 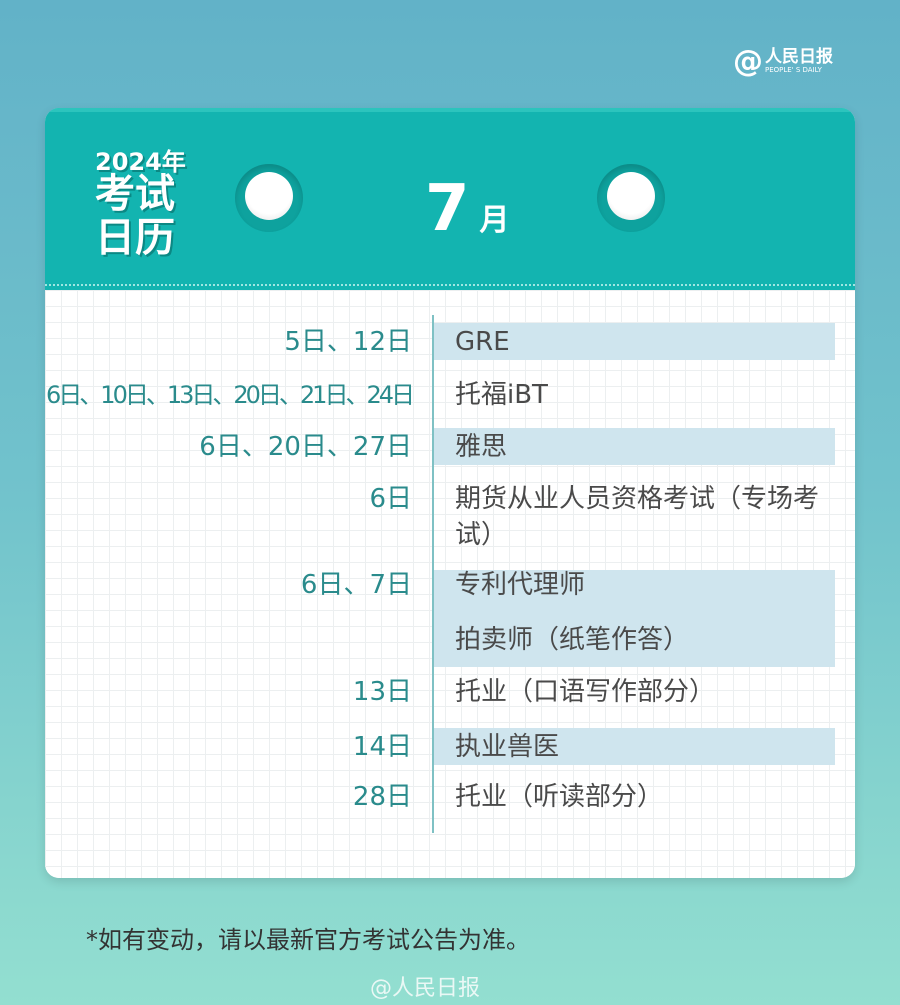 I want to click on exam-name: 拍卖师（纸笔作答）, so click(x=572, y=640).